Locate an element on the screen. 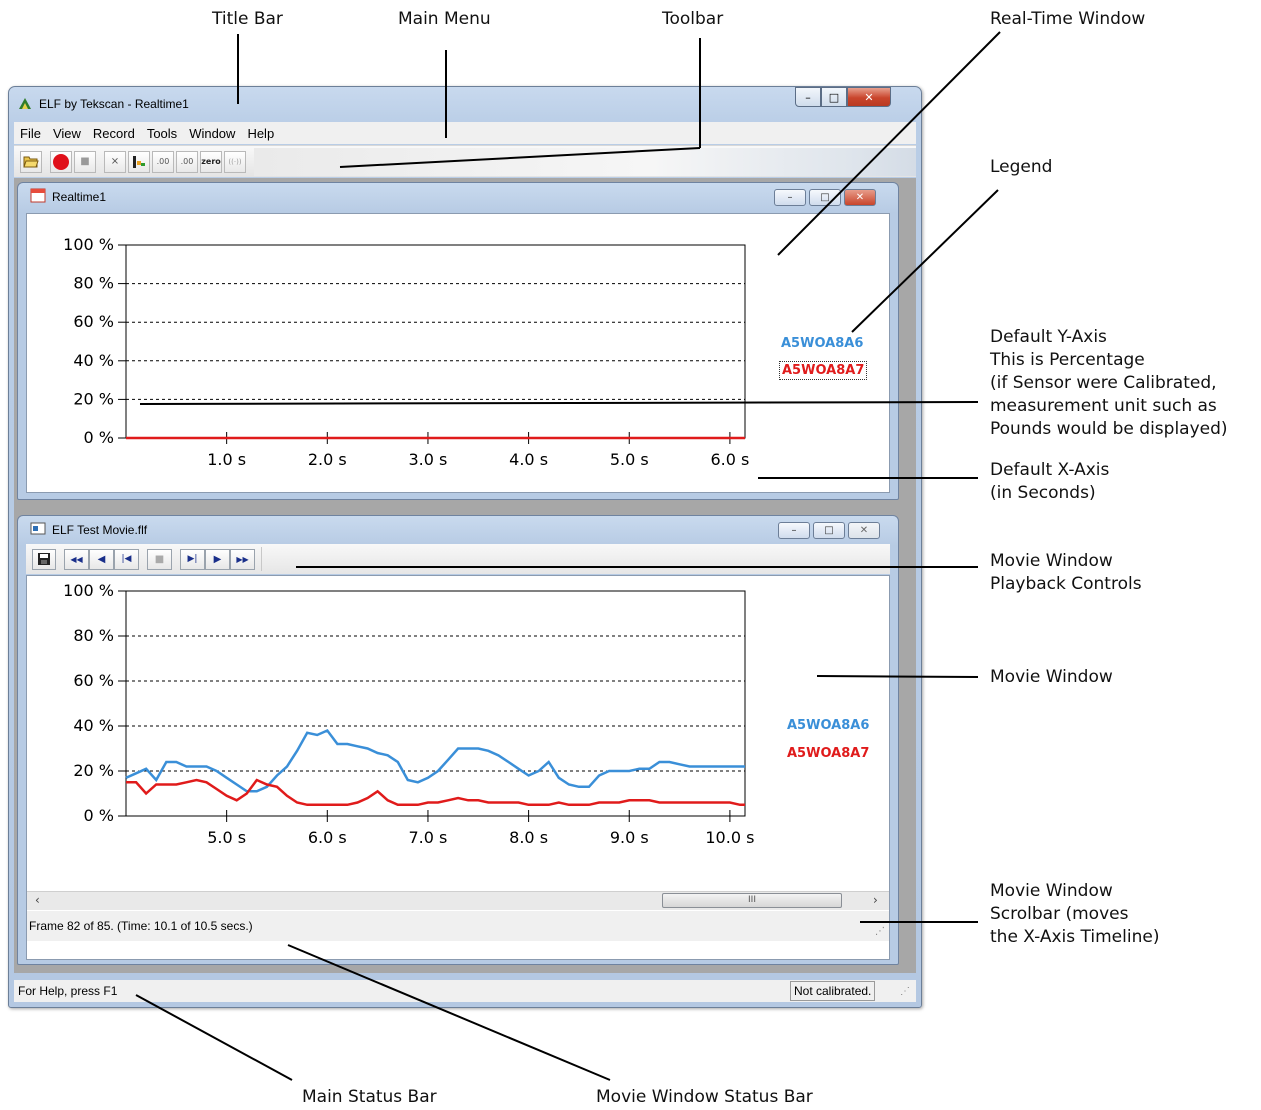 The height and width of the screenshot is (1110, 1261). maximize-button: □ is located at coordinates (834, 97).